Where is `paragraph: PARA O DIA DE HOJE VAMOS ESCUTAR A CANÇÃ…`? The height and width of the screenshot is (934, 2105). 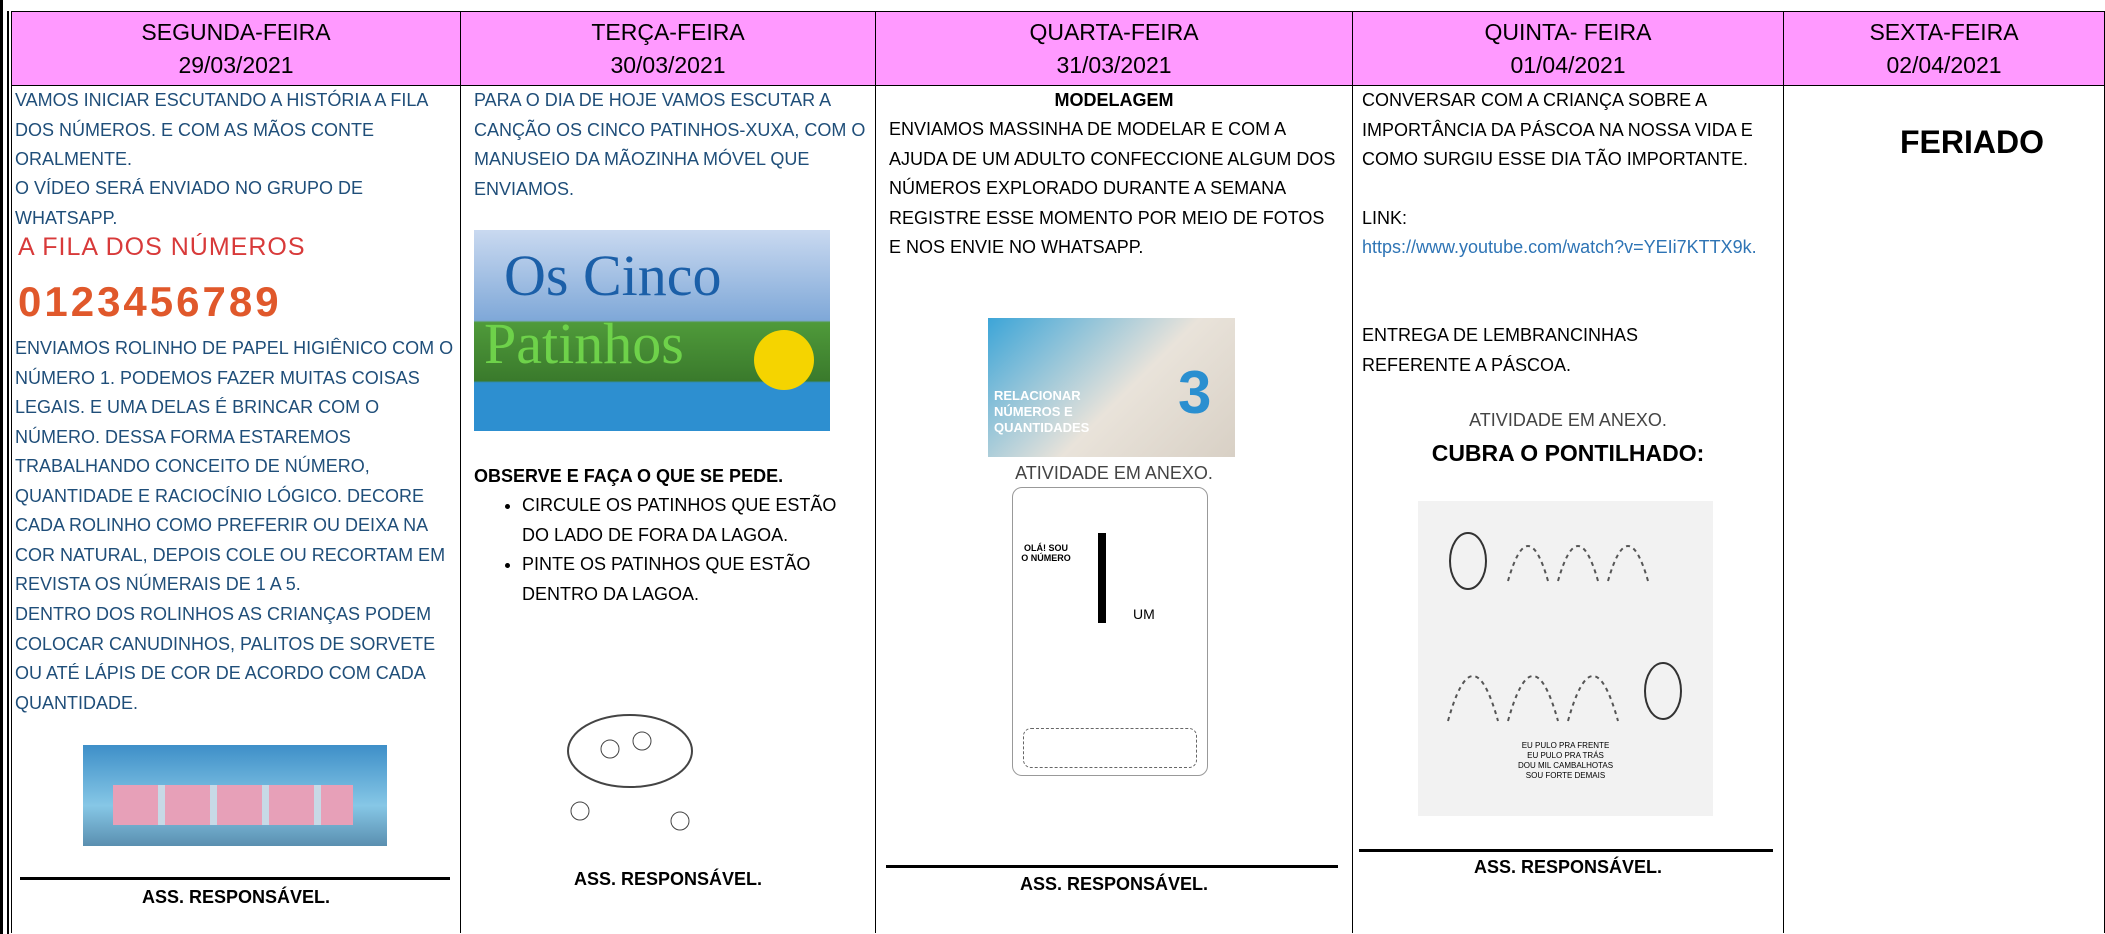 paragraph: PARA O DIA DE HOJE VAMOS ESCUTAR A CANÇÃ… is located at coordinates (670, 144).